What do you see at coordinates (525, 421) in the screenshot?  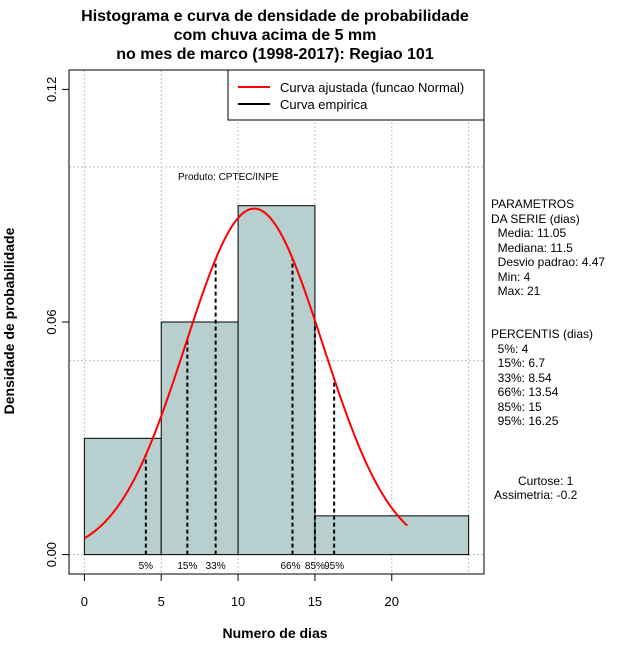 I see `side-panel-line: 95%: 16.25` at bounding box center [525, 421].